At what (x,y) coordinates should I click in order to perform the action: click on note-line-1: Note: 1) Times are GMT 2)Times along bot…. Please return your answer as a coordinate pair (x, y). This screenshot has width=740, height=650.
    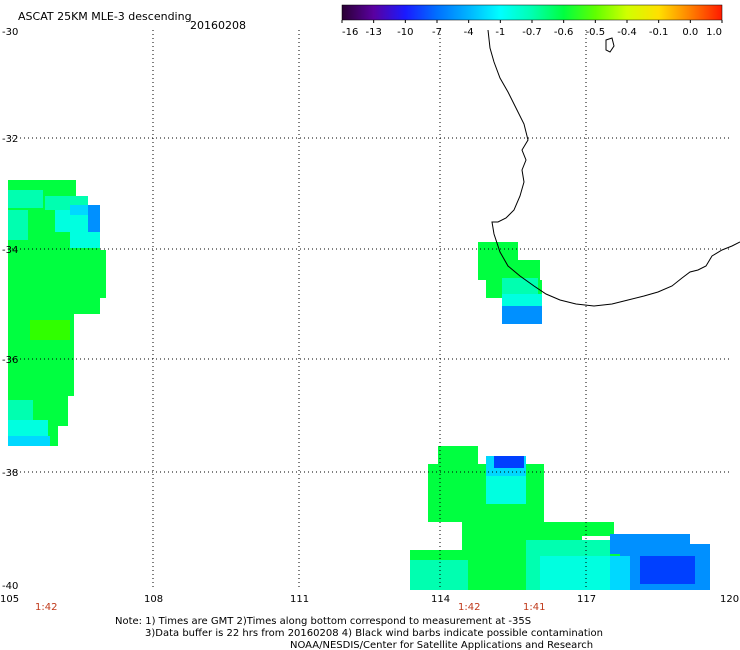
    Looking at the image, I should click on (323, 621).